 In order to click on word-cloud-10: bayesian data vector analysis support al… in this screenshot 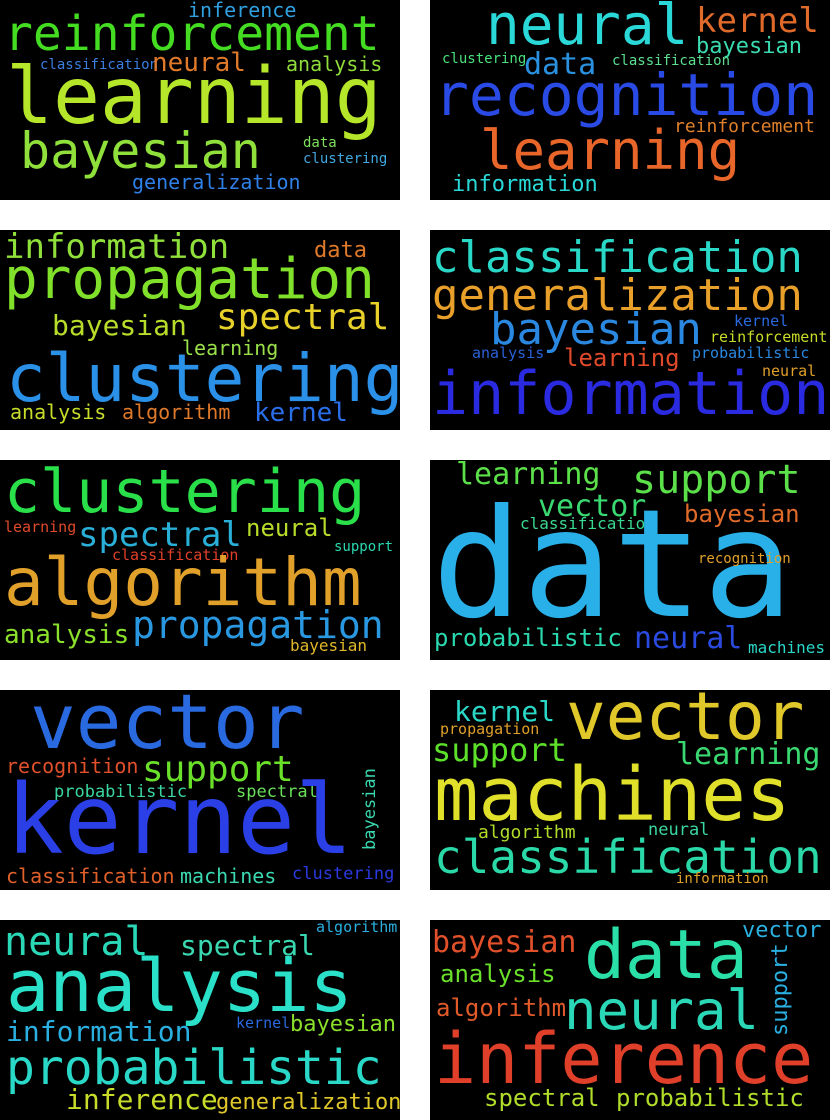, I will do `click(630, 1020)`.